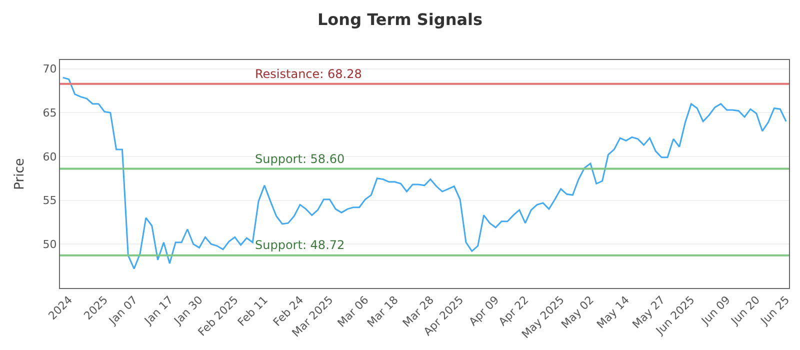 This screenshot has width=800, height=350. What do you see at coordinates (300, 159) in the screenshot?
I see `ref-line-label: Support: 58.60` at bounding box center [300, 159].